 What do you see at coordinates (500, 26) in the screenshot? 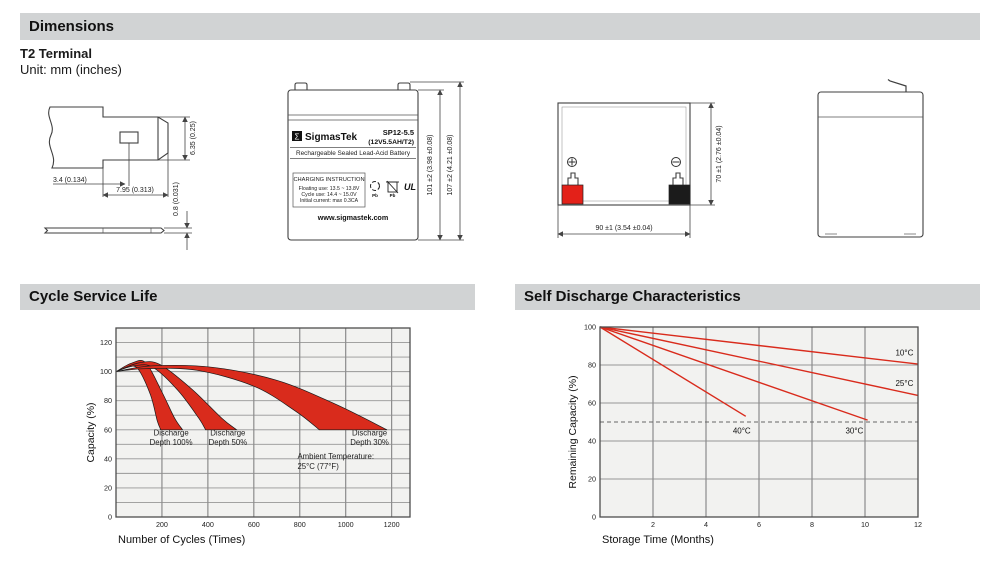
I see `section-header-dimensions: Dimensions` at bounding box center [500, 26].